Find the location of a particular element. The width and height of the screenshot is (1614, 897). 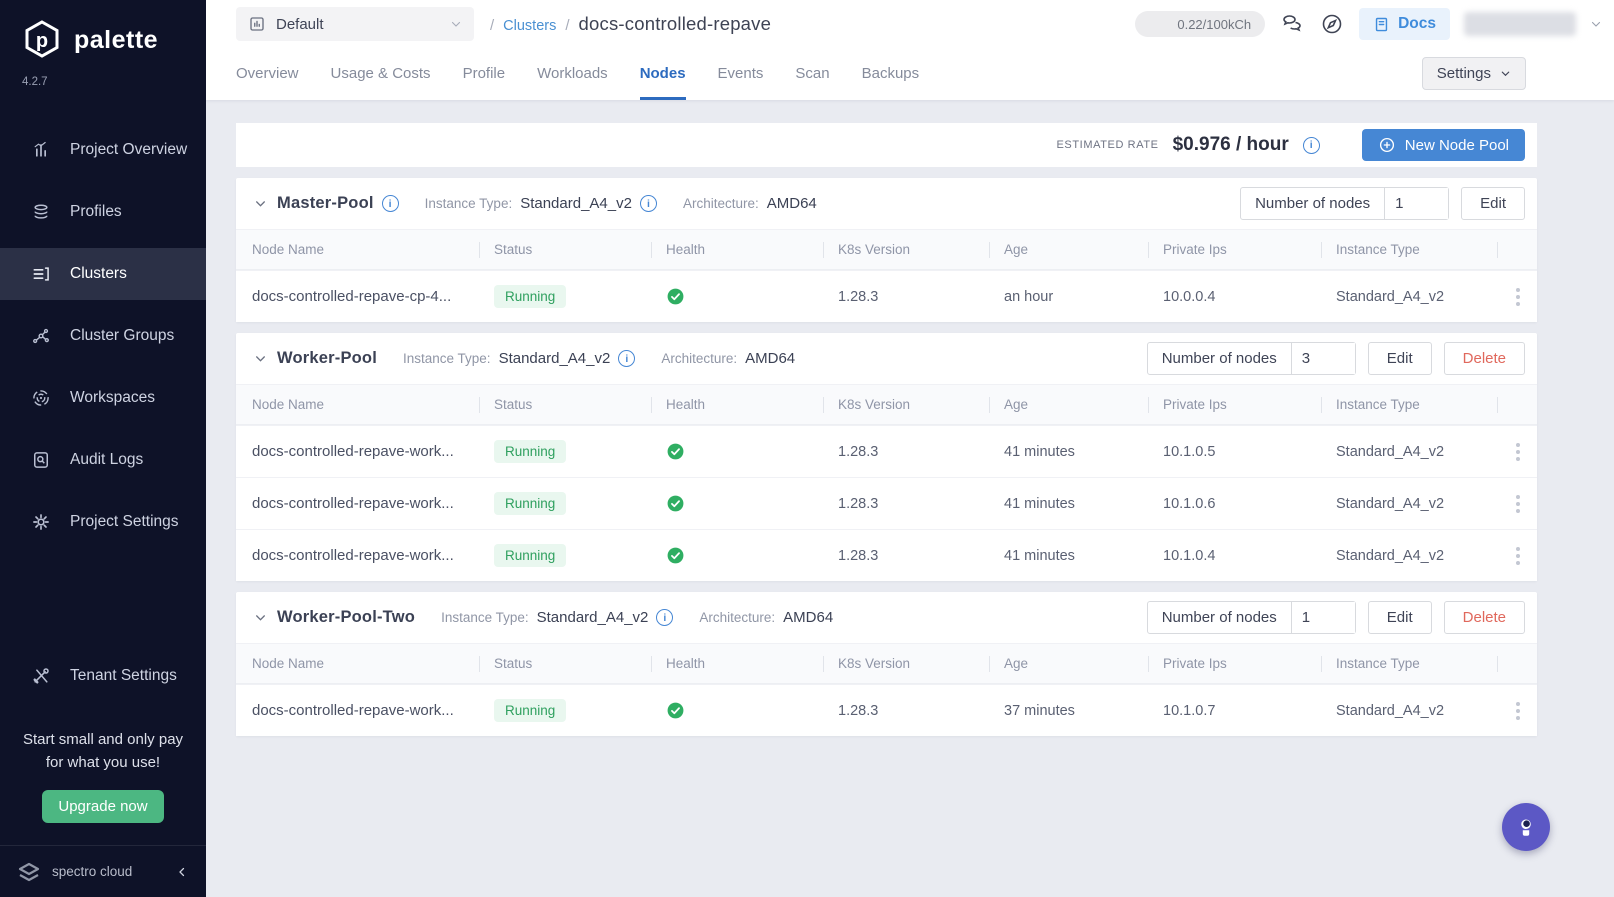

user-menu is located at coordinates (1520, 24).